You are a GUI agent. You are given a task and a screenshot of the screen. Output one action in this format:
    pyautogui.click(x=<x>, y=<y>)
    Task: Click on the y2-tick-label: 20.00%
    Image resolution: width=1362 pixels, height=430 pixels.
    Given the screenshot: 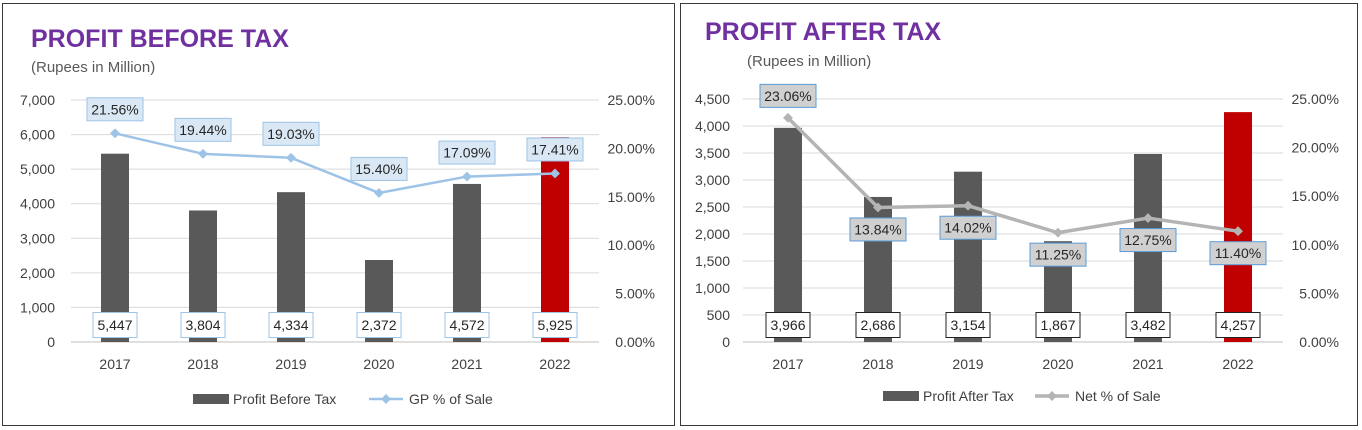 What is the action you would take?
    pyautogui.click(x=631, y=148)
    